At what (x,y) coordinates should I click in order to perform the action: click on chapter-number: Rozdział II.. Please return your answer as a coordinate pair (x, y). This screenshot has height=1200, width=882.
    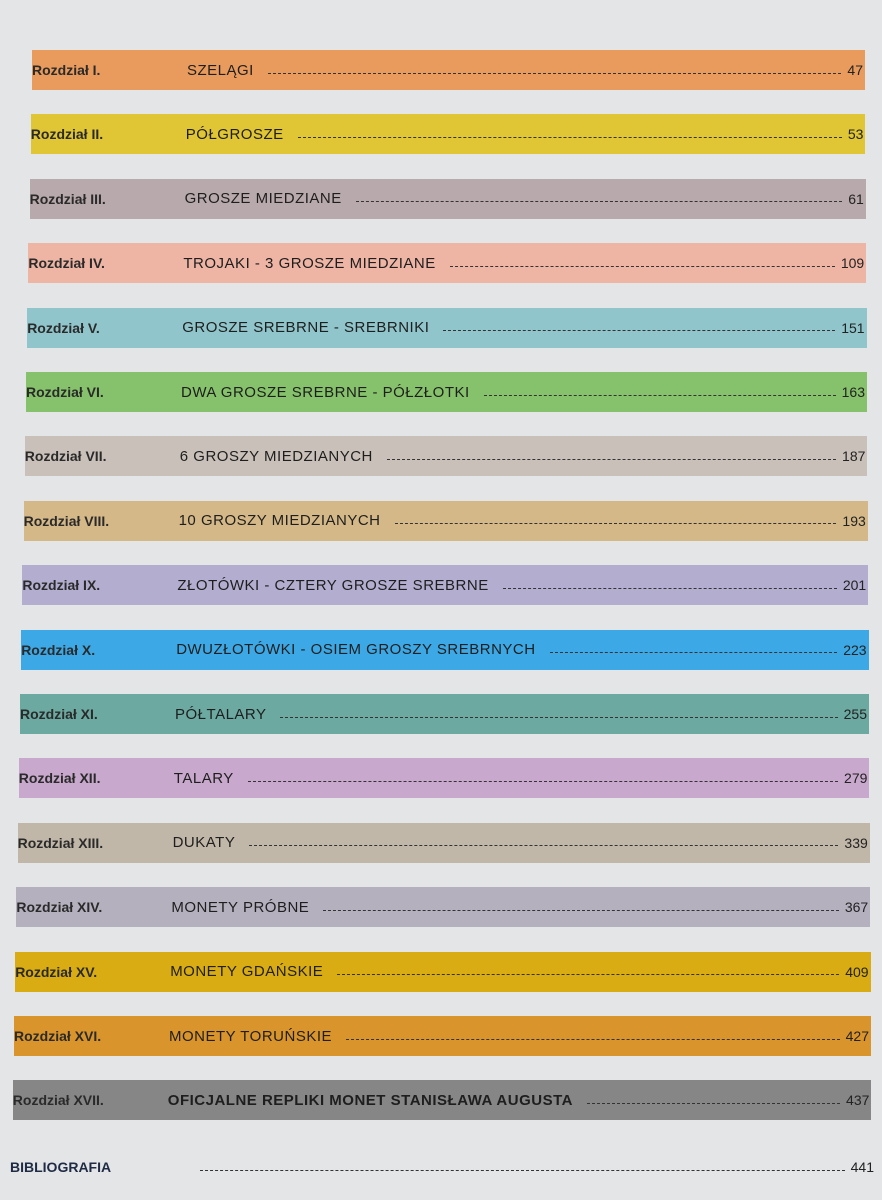
    Looking at the image, I should click on (67, 134).